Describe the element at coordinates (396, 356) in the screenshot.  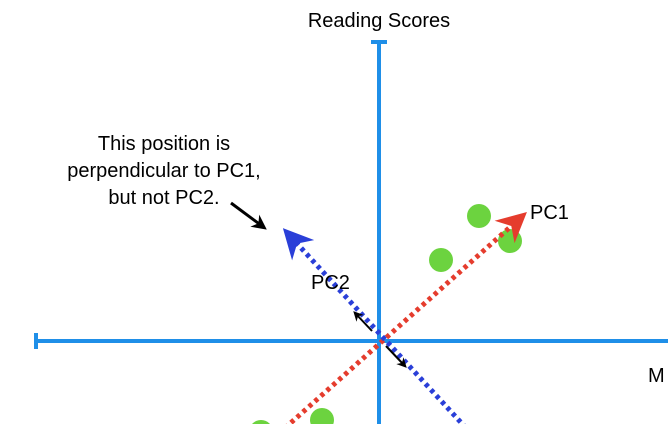
I see `pc2-short-arrow-down` at that location.